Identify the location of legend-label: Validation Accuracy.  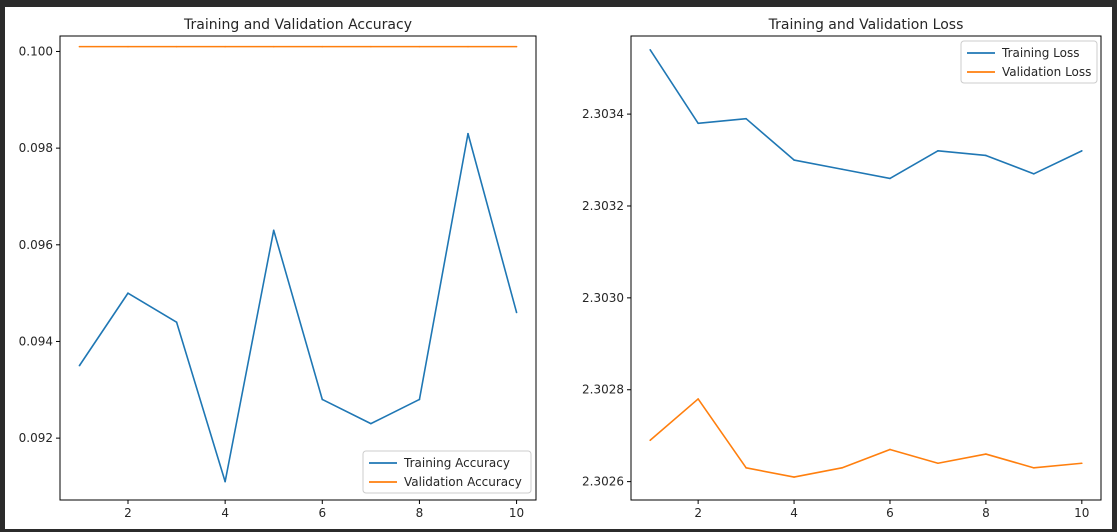
(463, 482).